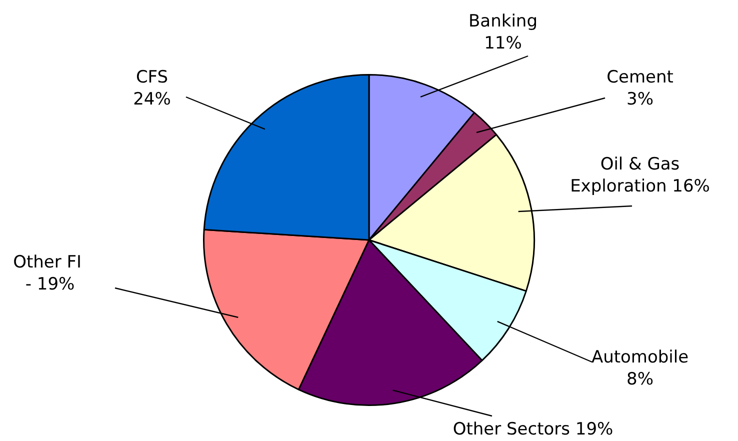 The image size is (738, 441). What do you see at coordinates (640, 77) in the screenshot?
I see `slice-label: Cement` at bounding box center [640, 77].